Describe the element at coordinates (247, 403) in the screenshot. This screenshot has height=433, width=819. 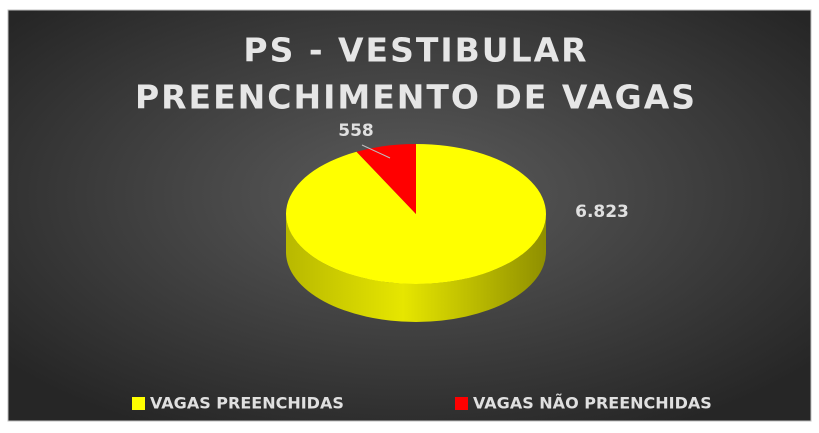
I see `legend-label: VAGAS PREENCHIDAS` at that location.